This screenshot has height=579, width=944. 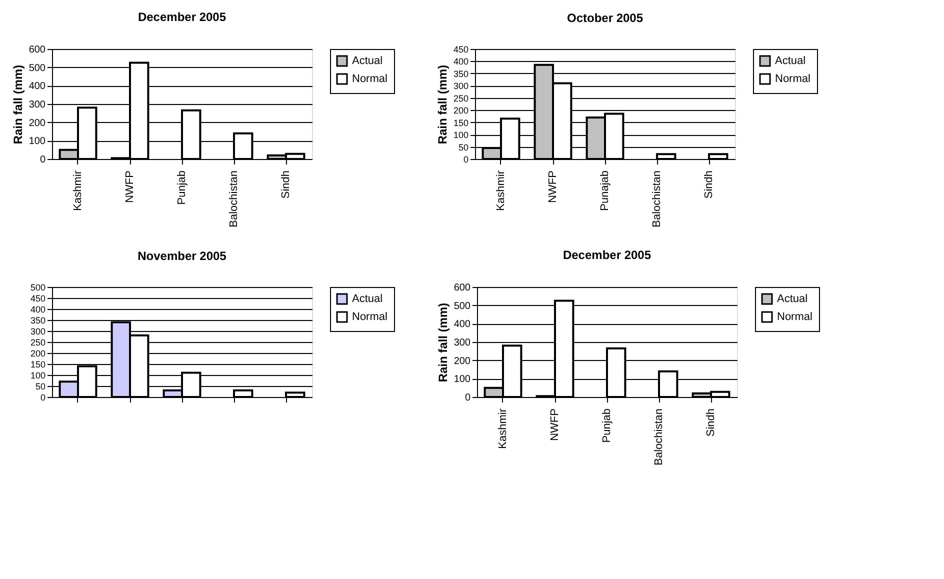 I want to click on chart-title: October 2005, so click(x=605, y=18).